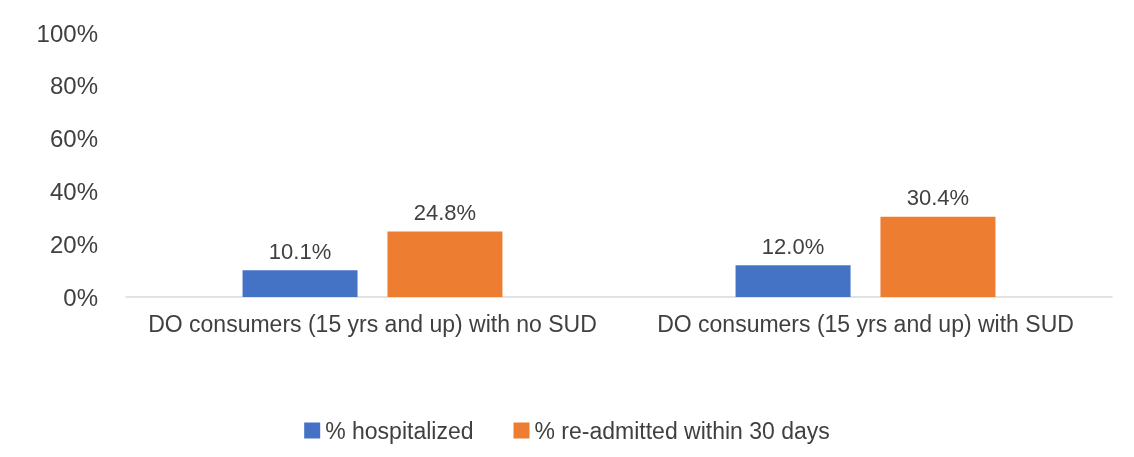 This screenshot has width=1134, height=457. What do you see at coordinates (445, 213) in the screenshot?
I see `data-label: 24.8%` at bounding box center [445, 213].